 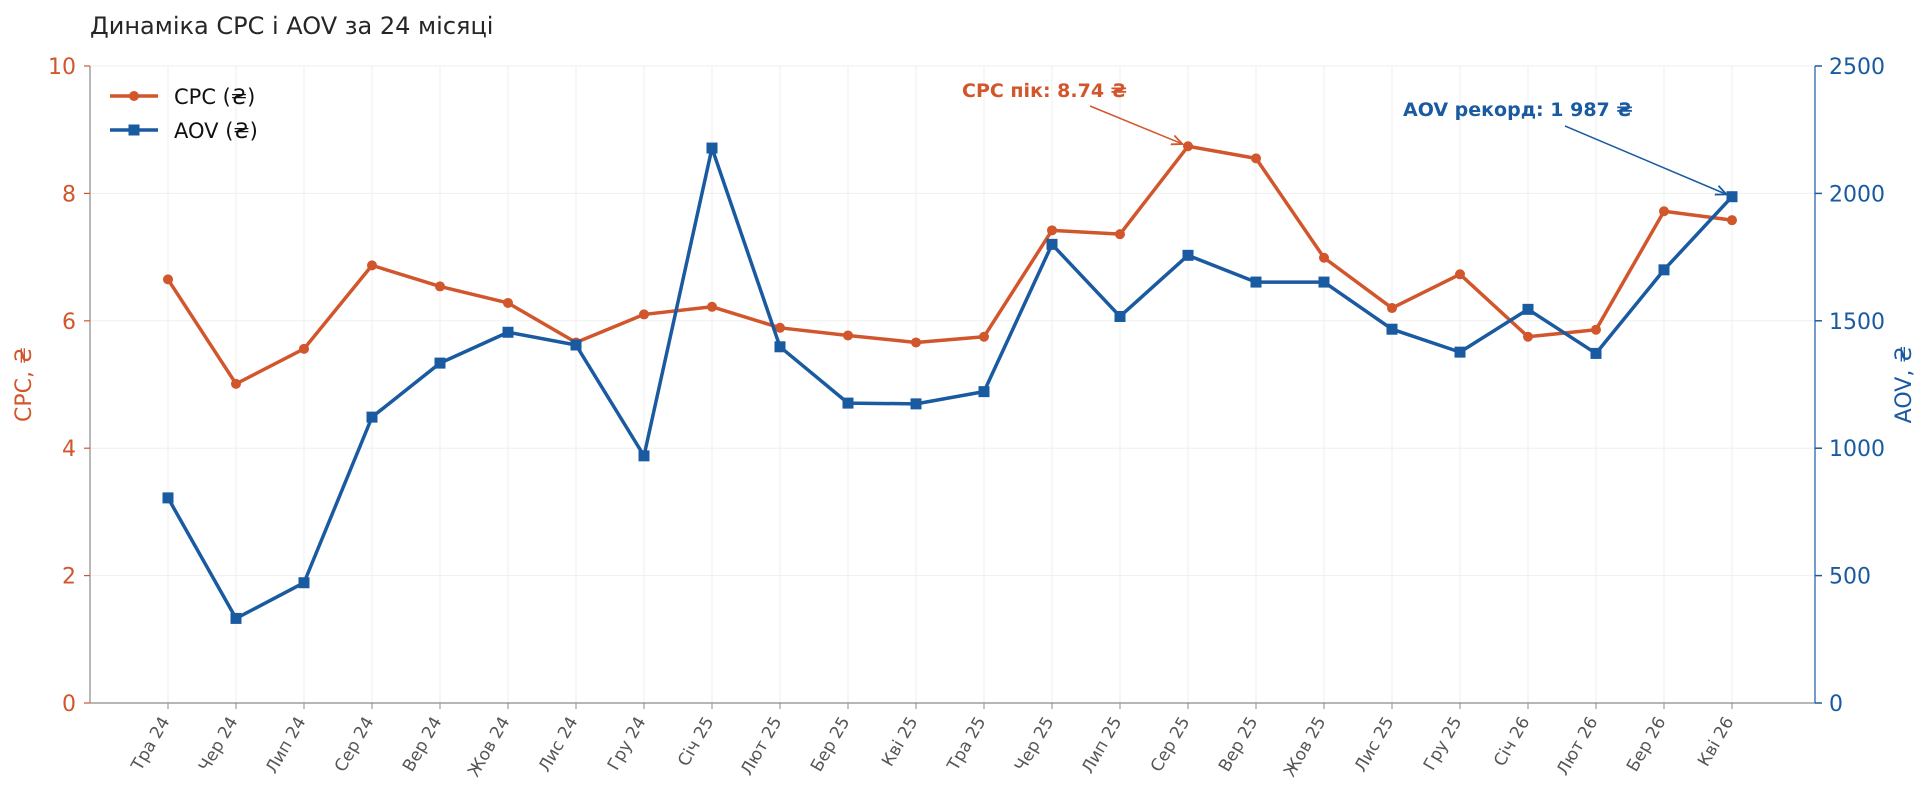 What do you see at coordinates (218, 745) in the screenshot?
I see `x-tick-label: Чер 24` at bounding box center [218, 745].